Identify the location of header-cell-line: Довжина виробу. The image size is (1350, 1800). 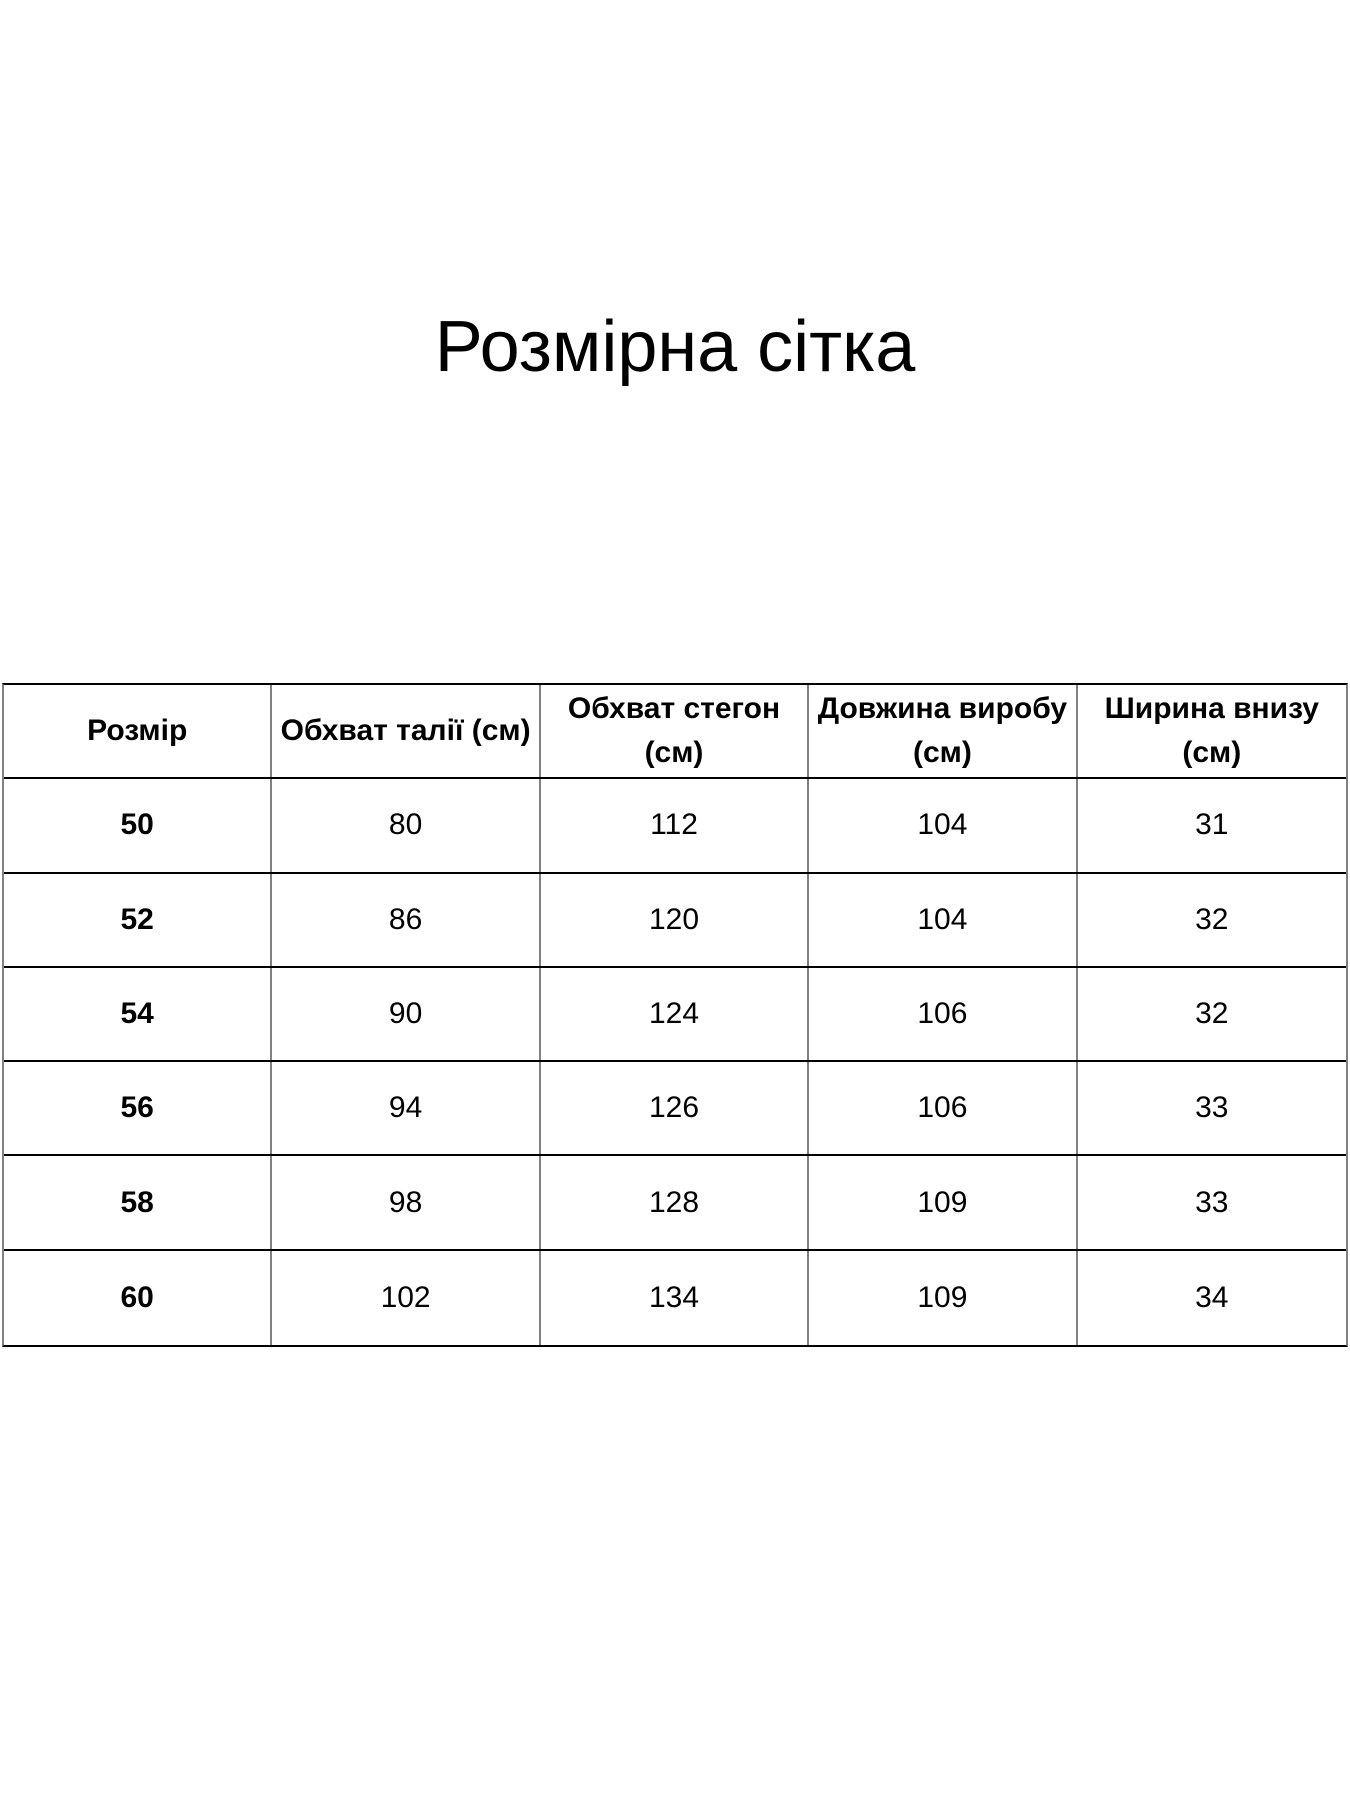
(942, 709).